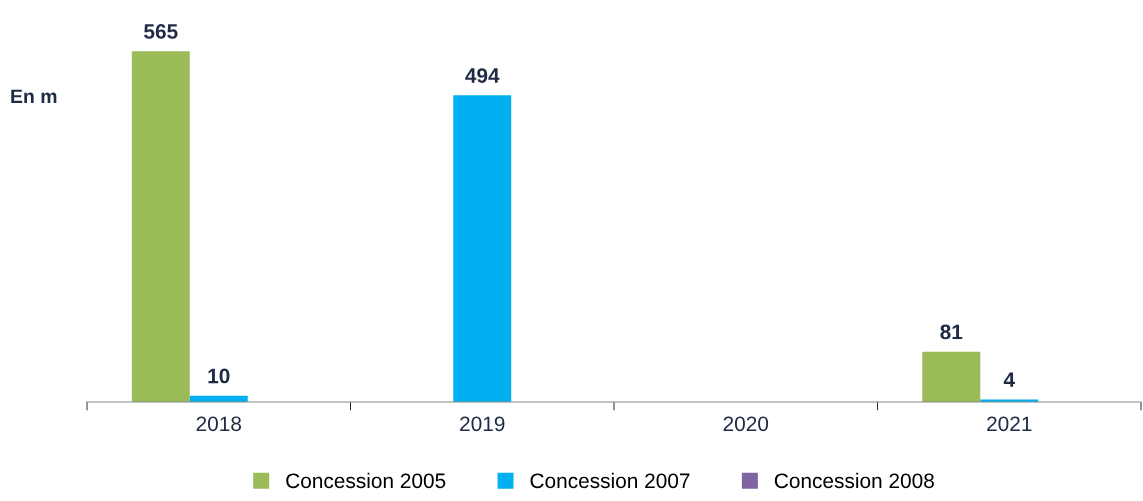 This screenshot has height=501, width=1143. Describe the element at coordinates (34, 96) in the screenshot. I see `y-axis-title: En m` at that location.